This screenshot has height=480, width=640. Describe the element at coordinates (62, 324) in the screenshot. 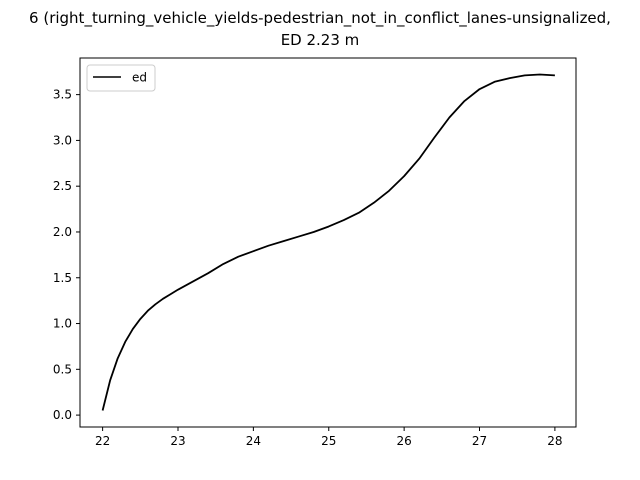

I see `y-tick-label: 1.0` at that location.